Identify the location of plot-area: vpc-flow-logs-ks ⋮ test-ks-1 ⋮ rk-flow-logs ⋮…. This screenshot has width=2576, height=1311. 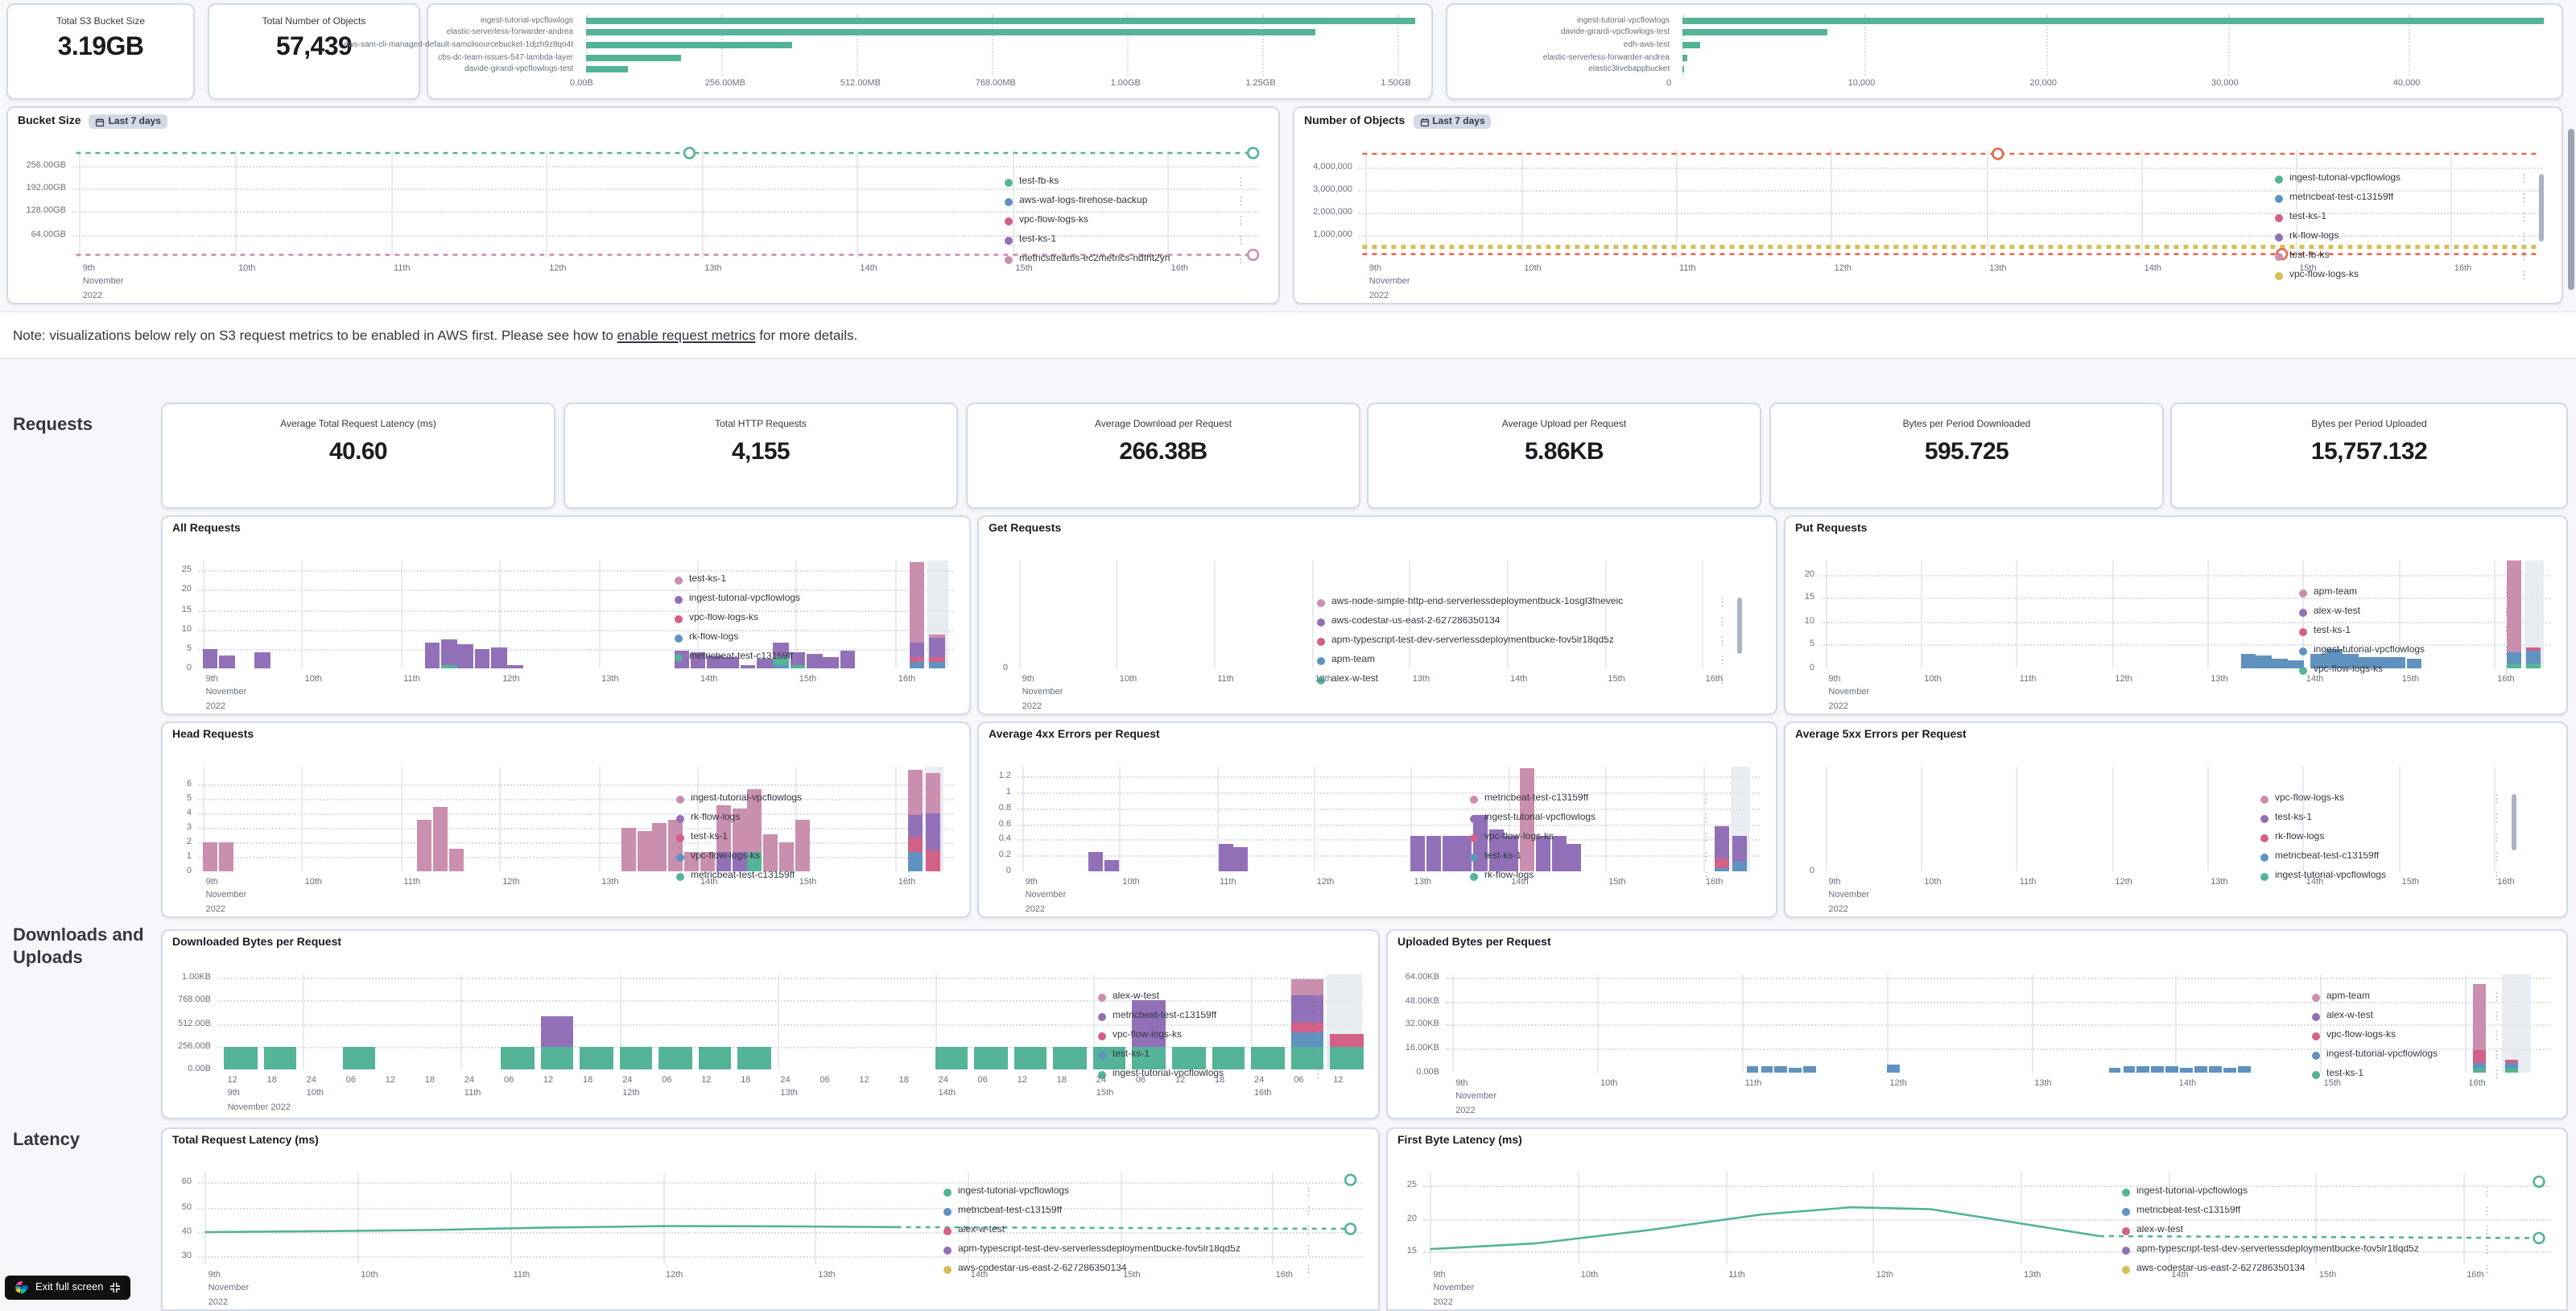
(2185, 825).